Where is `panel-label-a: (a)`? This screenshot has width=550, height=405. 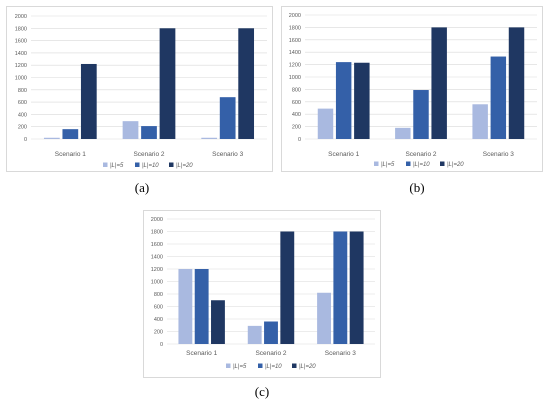
panel-label-a: (a) is located at coordinates (142, 187).